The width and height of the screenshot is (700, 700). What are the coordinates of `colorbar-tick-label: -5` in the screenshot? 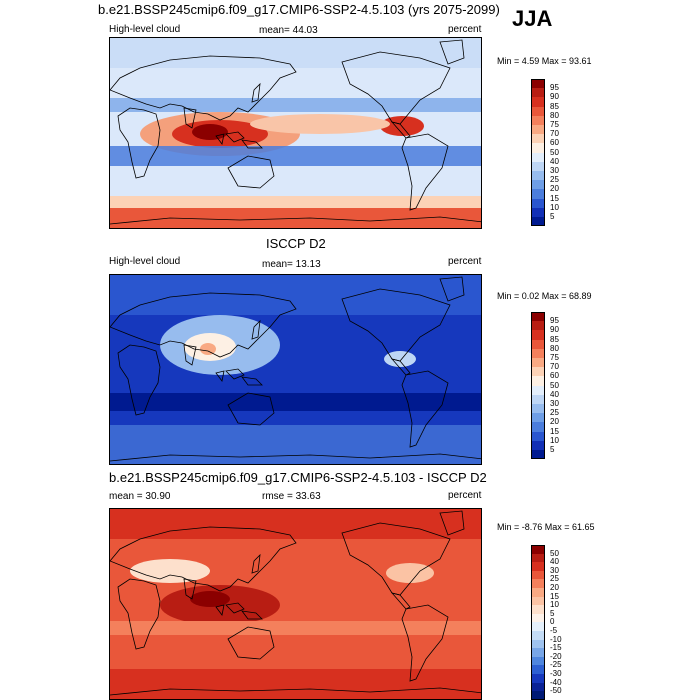 It's located at (554, 630).